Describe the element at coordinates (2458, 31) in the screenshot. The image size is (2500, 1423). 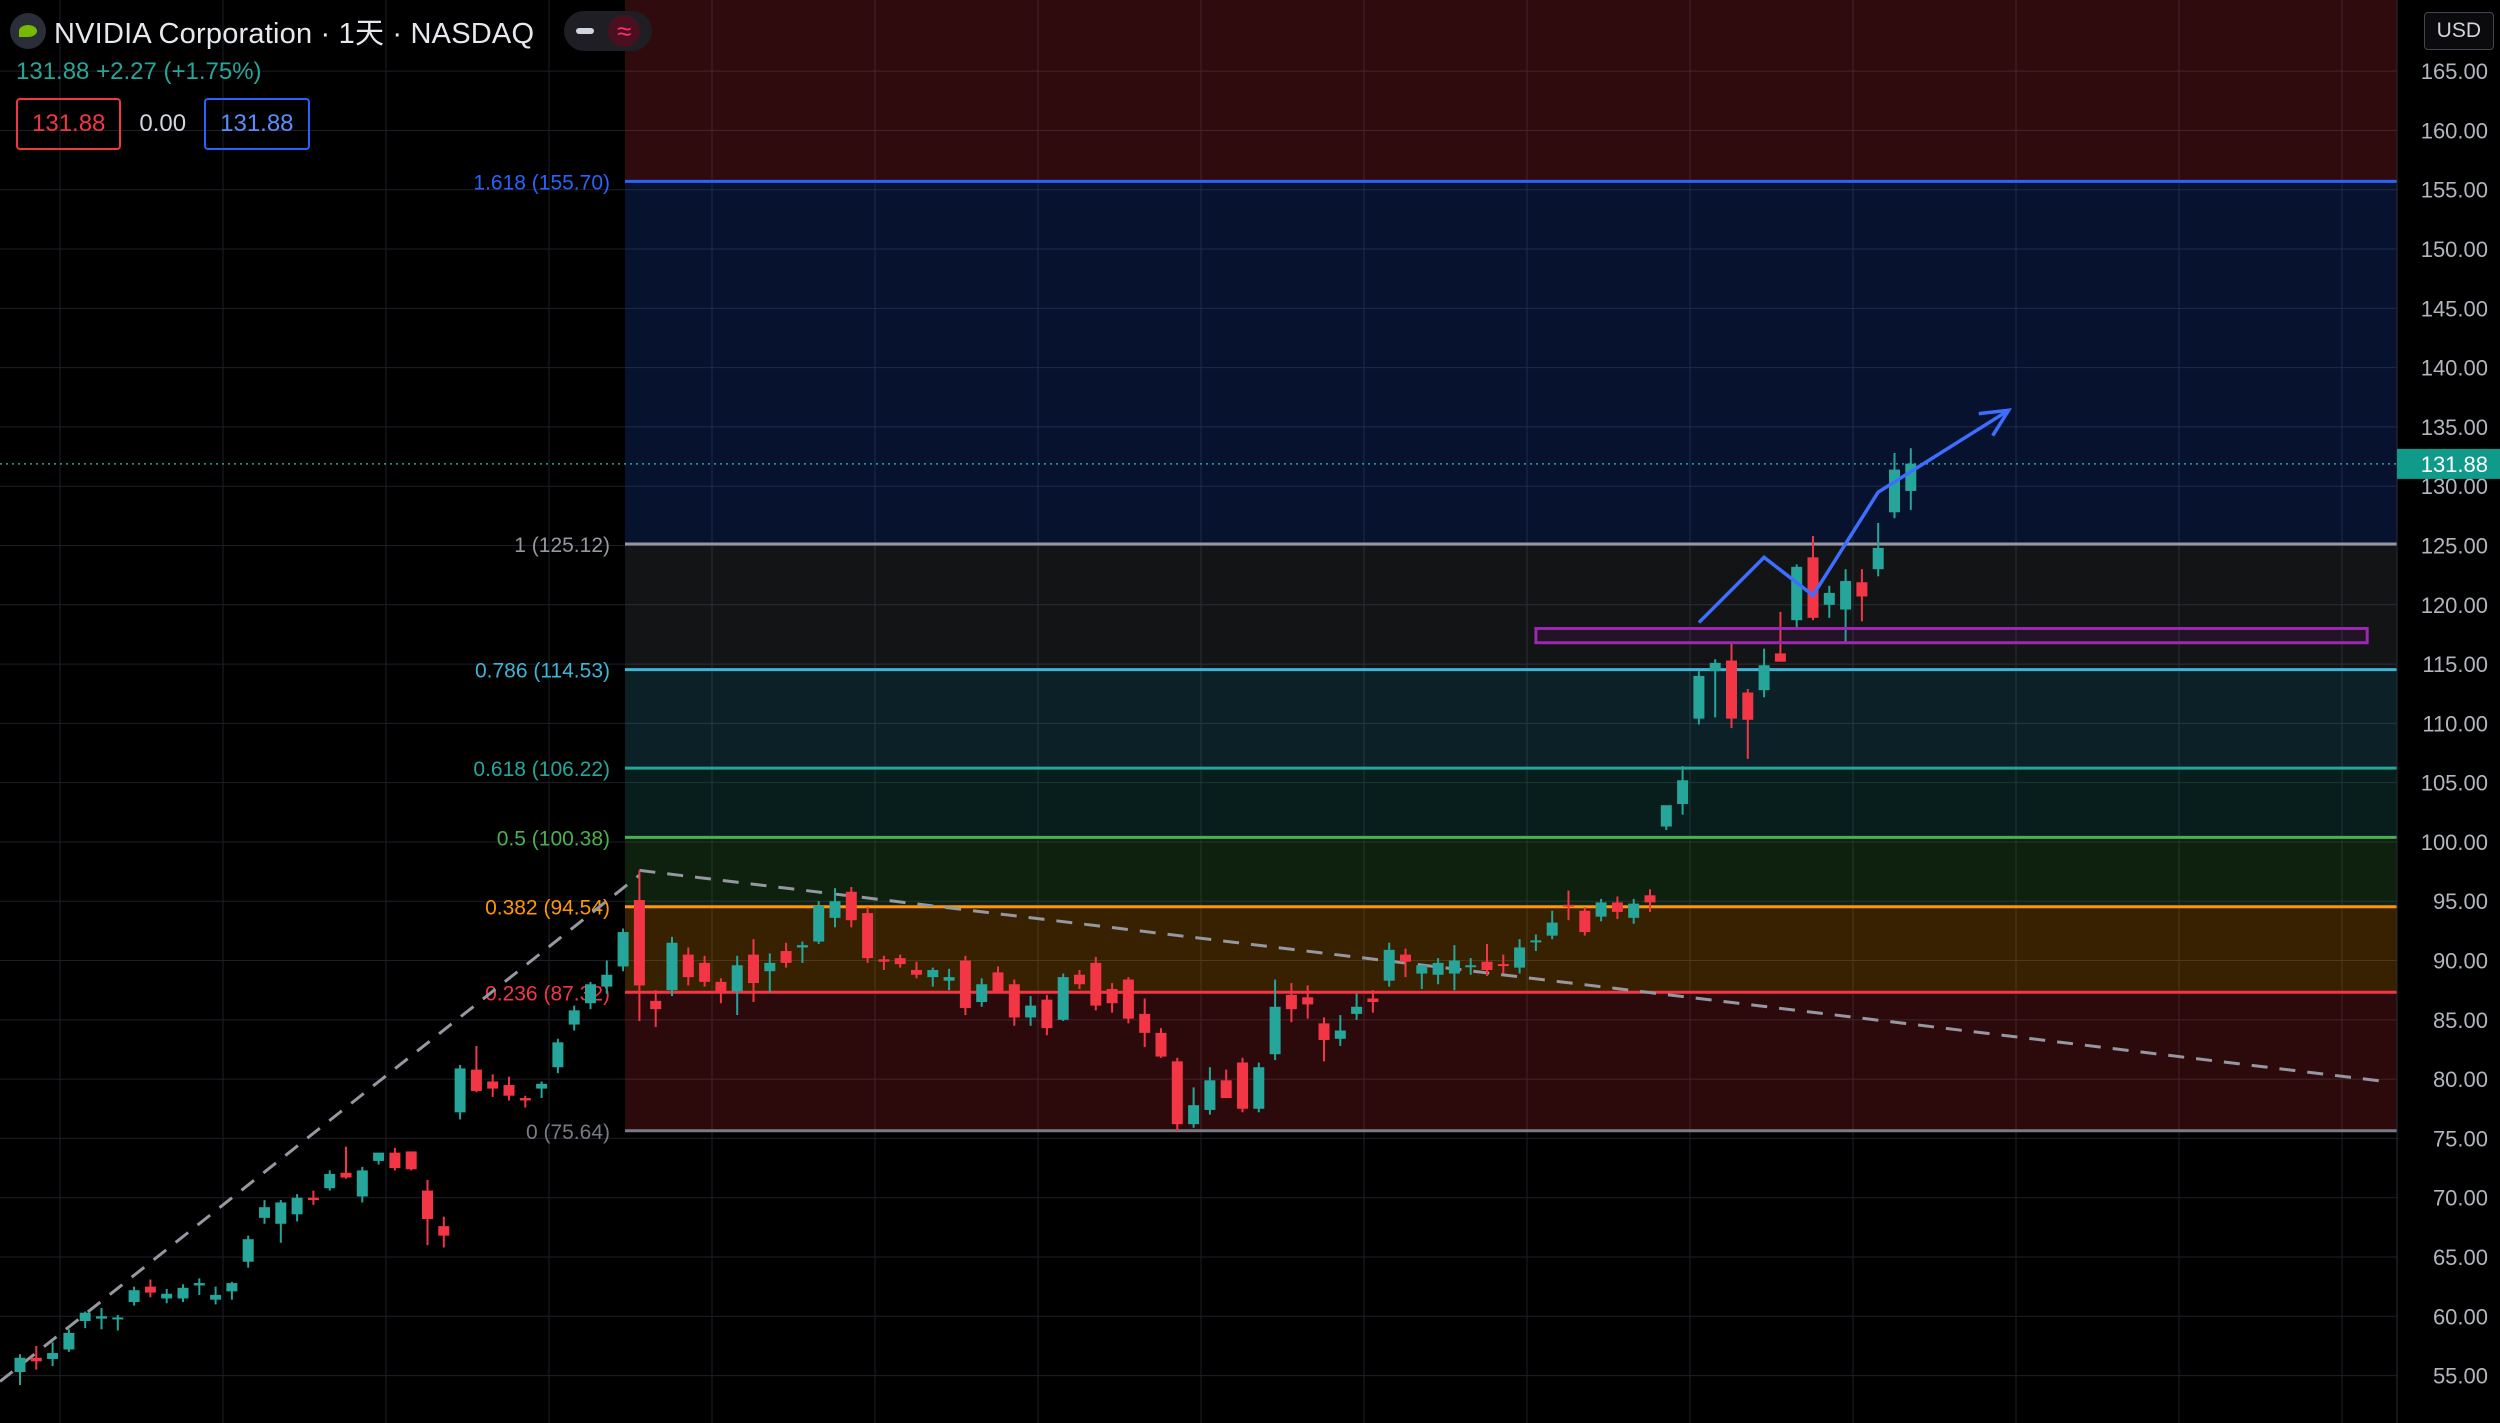
I see `currency-selector: USD` at that location.